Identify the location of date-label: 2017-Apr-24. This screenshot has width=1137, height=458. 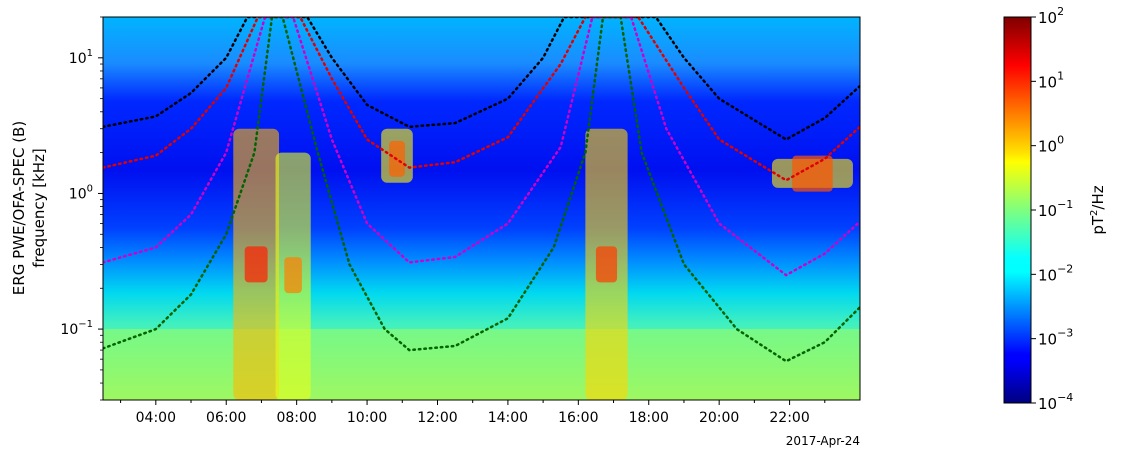
(823, 441).